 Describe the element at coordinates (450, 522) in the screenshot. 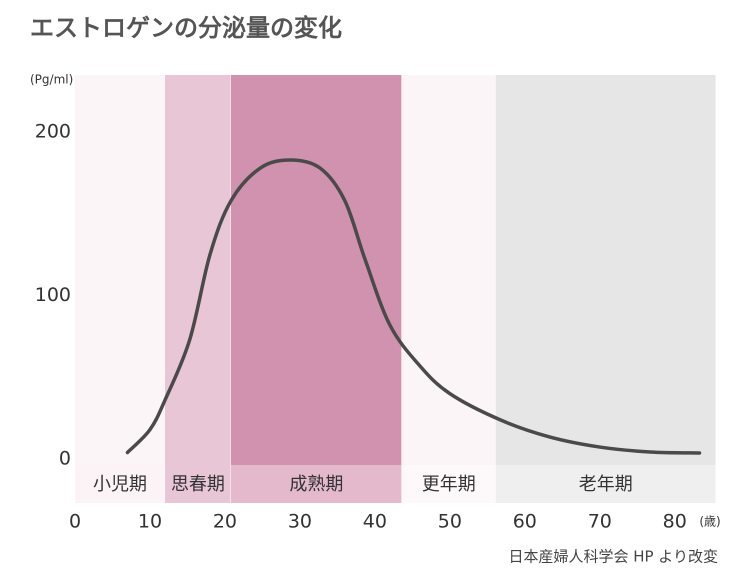

I see `x-tick-label: 50` at that location.